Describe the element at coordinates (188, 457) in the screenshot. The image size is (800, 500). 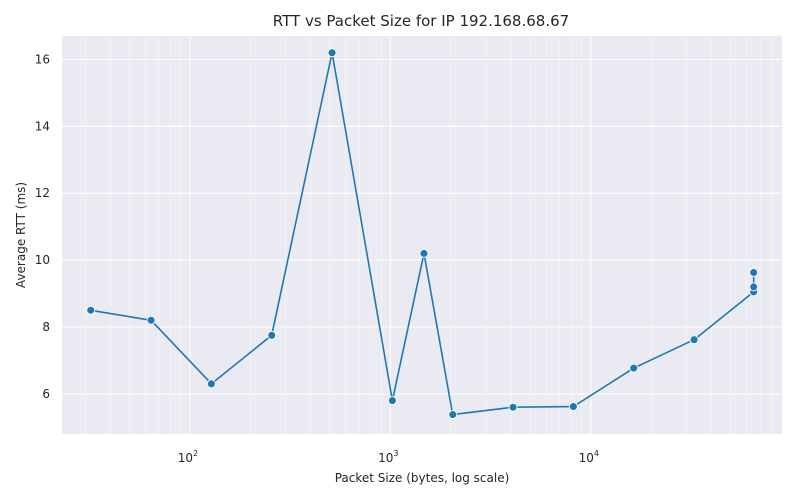
I see `x-tick-label: 10²` at that location.